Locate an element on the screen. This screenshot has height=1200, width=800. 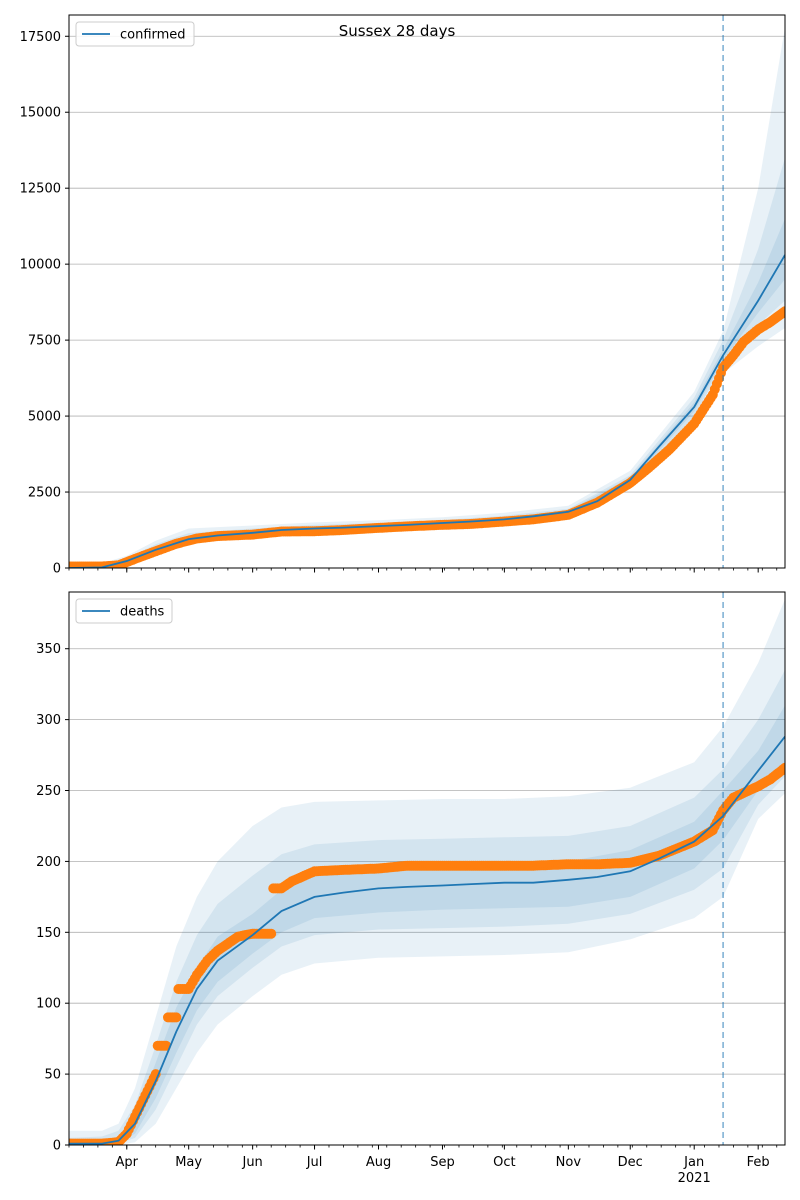
y-tick-label: 250 is located at coordinates (48, 791).